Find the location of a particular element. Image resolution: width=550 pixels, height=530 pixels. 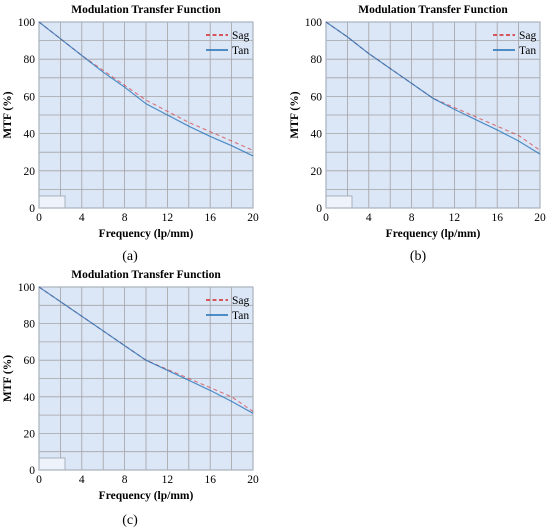

panel-caption: (b) is located at coordinates (418, 256).